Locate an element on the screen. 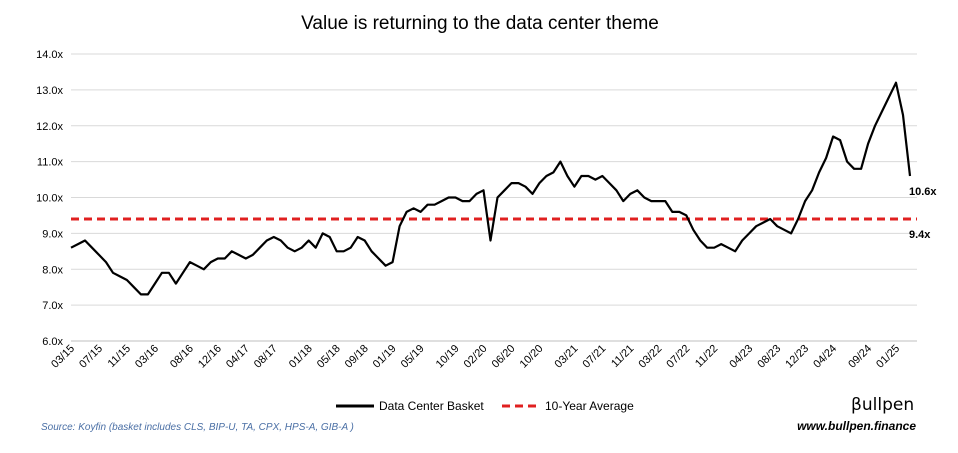 This screenshot has height=453, width=958. y-tick-label: 9.0x is located at coordinates (52, 234).